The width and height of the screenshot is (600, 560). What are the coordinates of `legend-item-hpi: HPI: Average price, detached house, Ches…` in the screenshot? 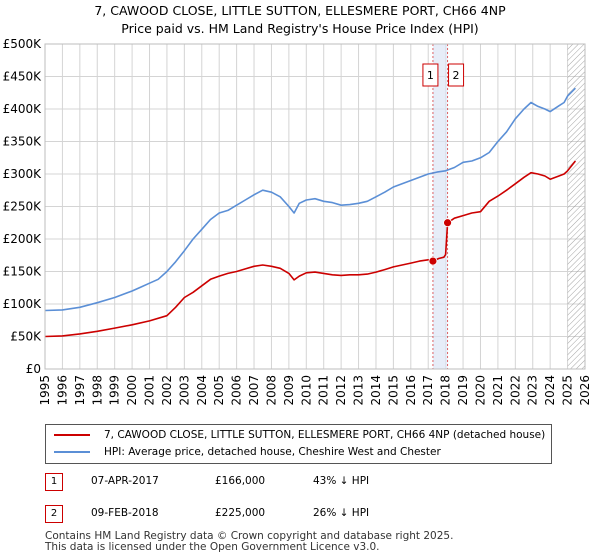 It's located at (247, 452).